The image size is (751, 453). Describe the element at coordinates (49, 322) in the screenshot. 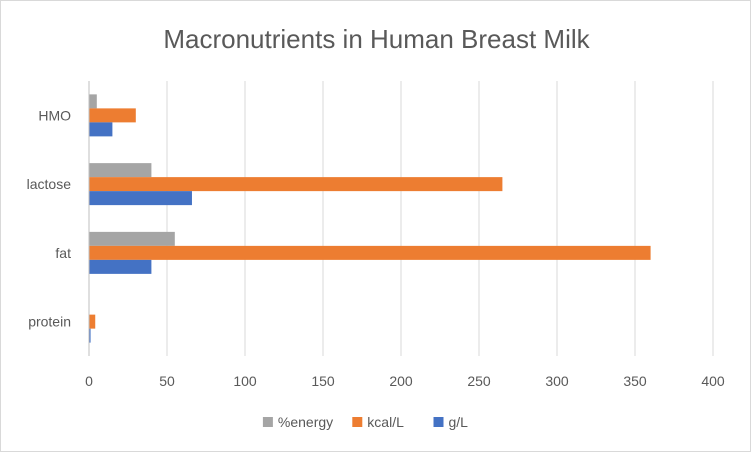

I see `y-tick-label: protein` at that location.